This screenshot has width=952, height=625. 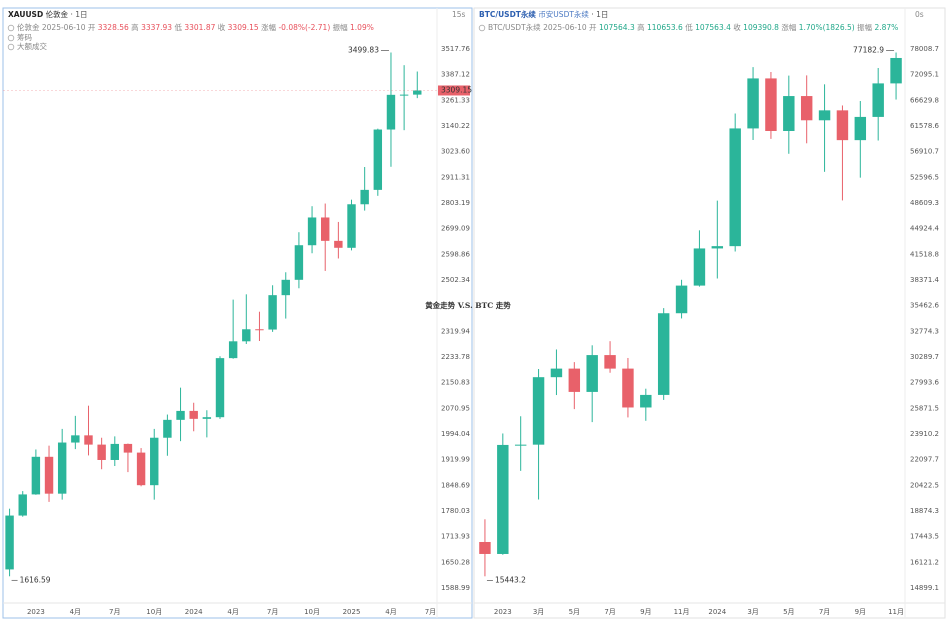 I want to click on indicator: 筹码, so click(x=24, y=37).